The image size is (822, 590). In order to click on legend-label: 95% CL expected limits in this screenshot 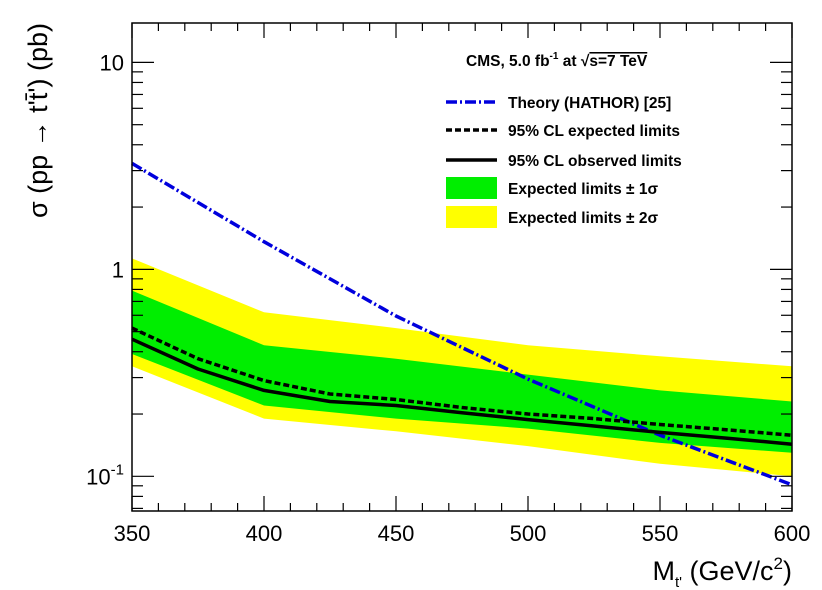, I will do `click(594, 131)`.